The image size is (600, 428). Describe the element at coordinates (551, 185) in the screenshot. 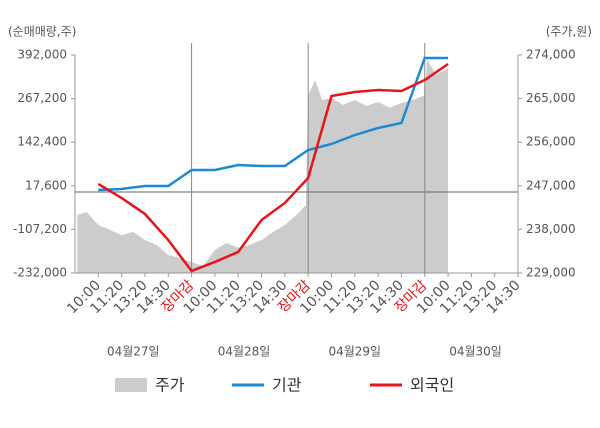

I see `y2-tick-label: 247,000` at that location.